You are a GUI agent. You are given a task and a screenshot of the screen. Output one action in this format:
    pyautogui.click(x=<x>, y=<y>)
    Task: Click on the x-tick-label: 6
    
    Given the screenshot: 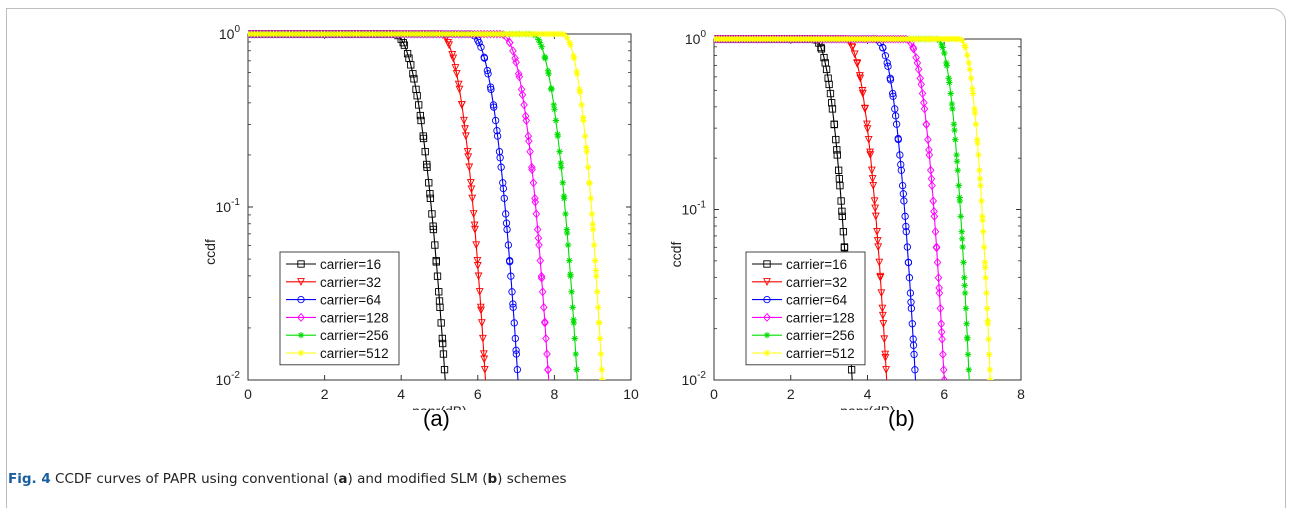 What is the action you would take?
    pyautogui.click(x=944, y=394)
    